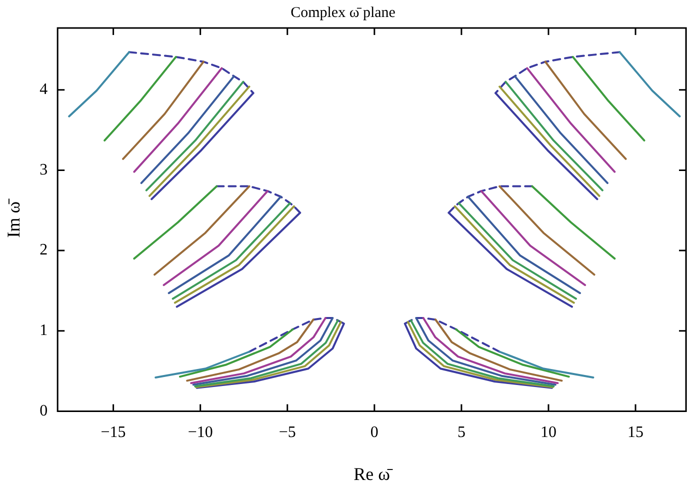 The height and width of the screenshot is (490, 687). What do you see at coordinates (548, 433) in the screenshot?
I see `x-tick-label: 10` at bounding box center [548, 433].